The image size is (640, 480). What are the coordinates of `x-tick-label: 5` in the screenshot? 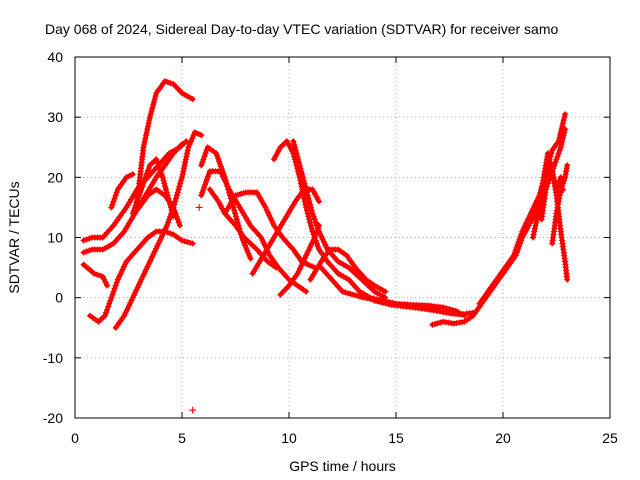 It's located at (182, 438).